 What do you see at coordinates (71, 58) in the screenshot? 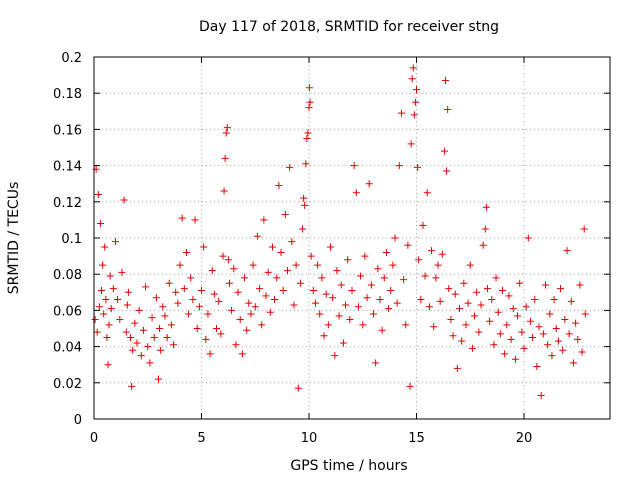
I see `y-tick-label: 0.2` at bounding box center [71, 58].